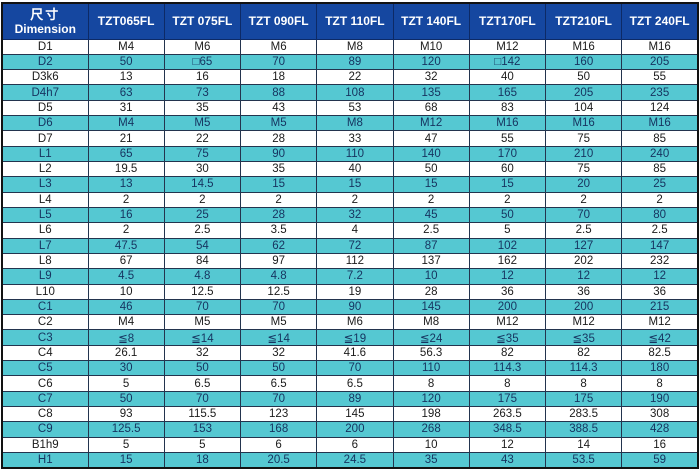  Describe the element at coordinates (355, 92) in the screenshot. I see `cell: 108` at that location.